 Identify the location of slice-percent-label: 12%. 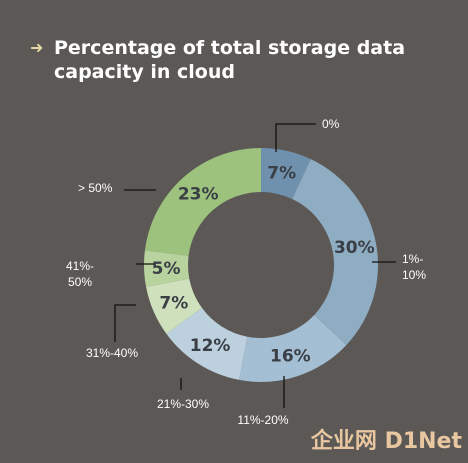
(210, 346).